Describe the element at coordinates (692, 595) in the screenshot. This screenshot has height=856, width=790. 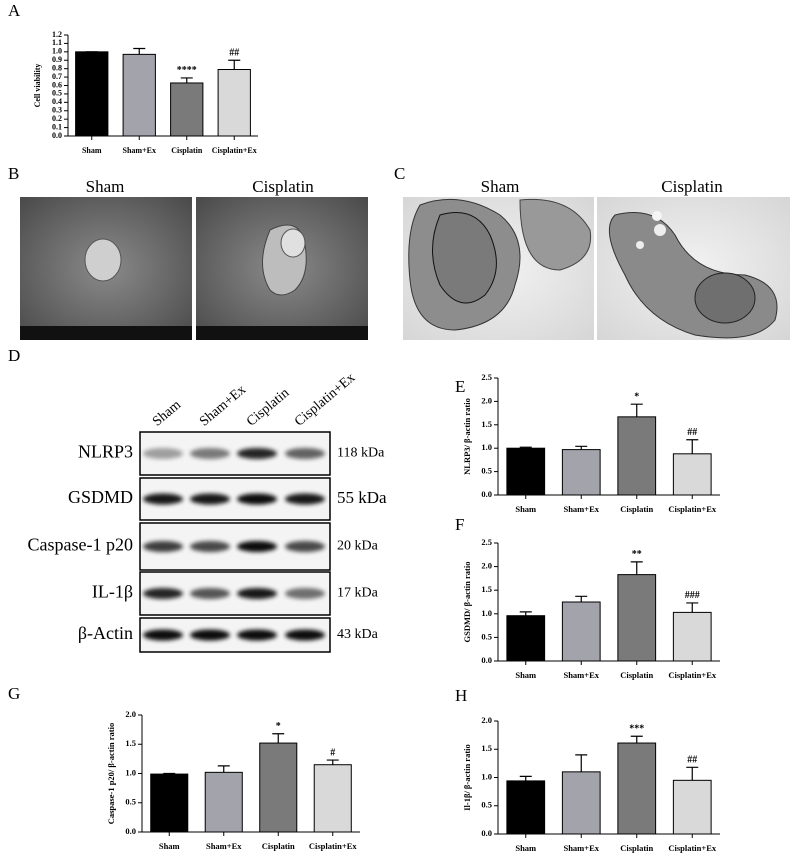
I see `significance-label: ###` at that location.